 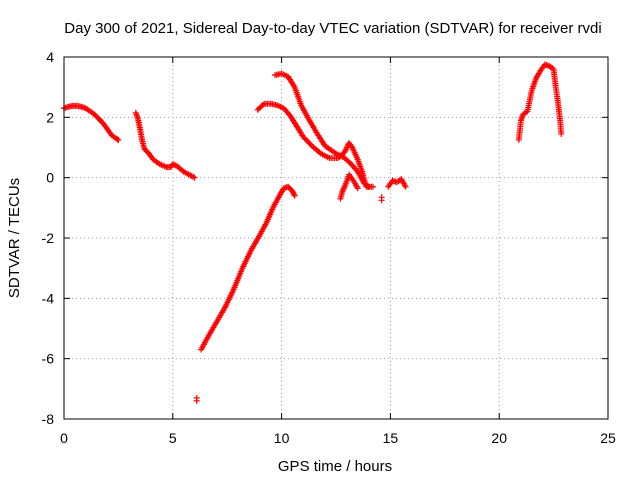 I want to click on y-axis-title: SDTVAR / TECUs, so click(x=14, y=238).